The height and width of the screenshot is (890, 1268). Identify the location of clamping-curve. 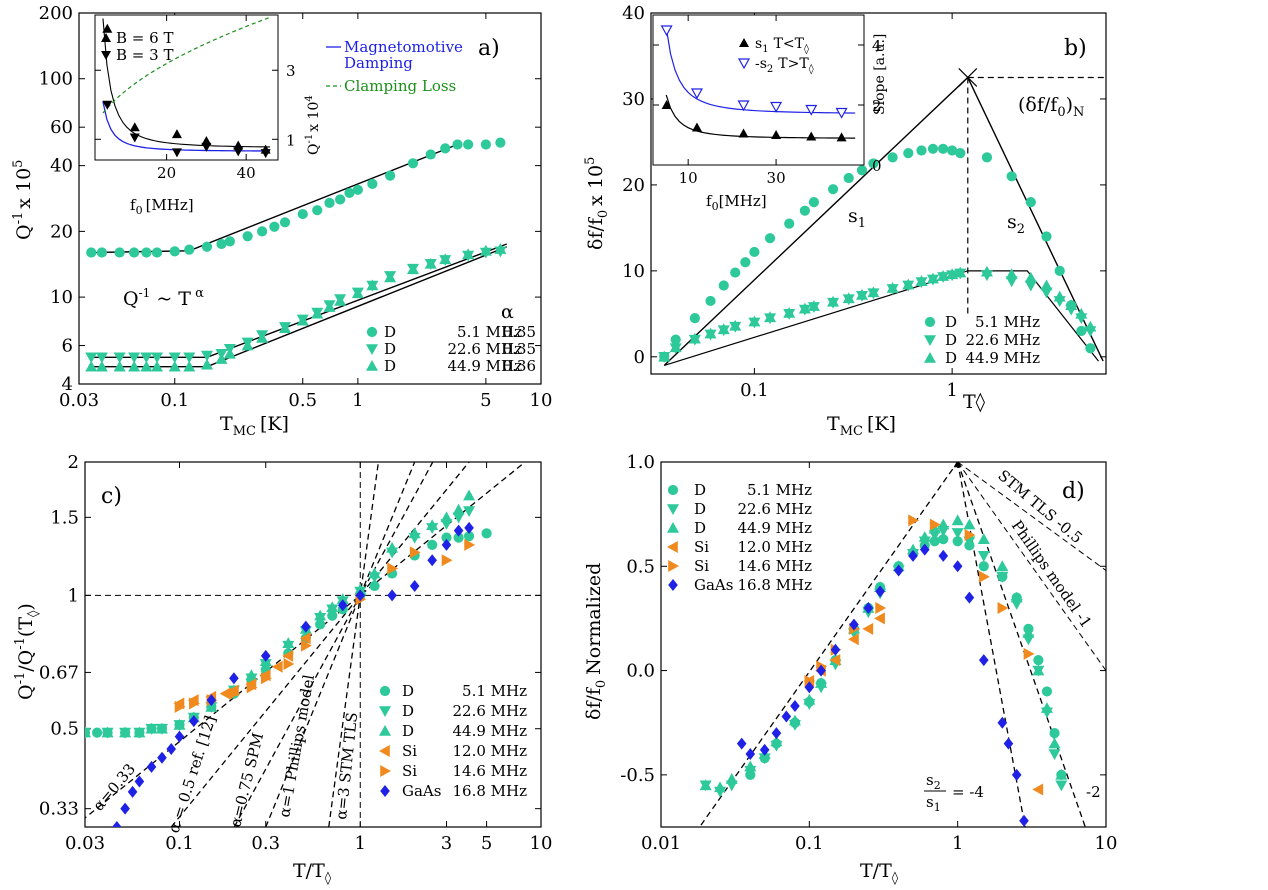
(186, 65).